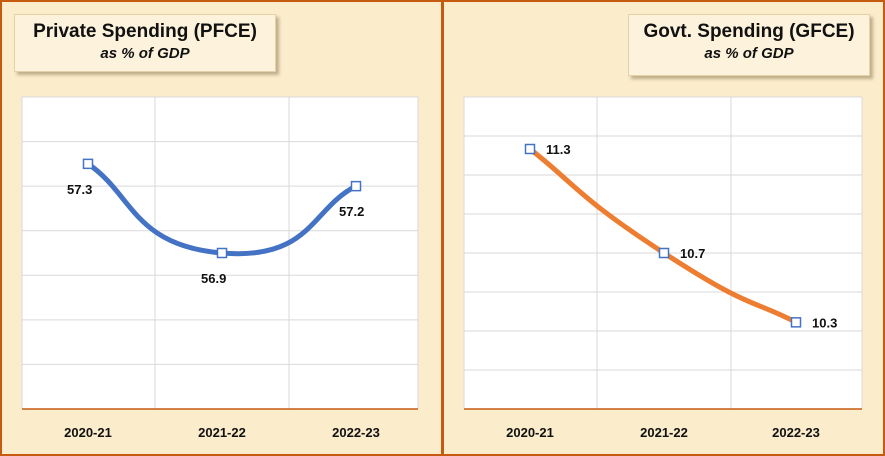  Describe the element at coordinates (145, 43) in the screenshot. I see `pfce-title-box: Private Spending (PFCE) as % of GDP` at that location.